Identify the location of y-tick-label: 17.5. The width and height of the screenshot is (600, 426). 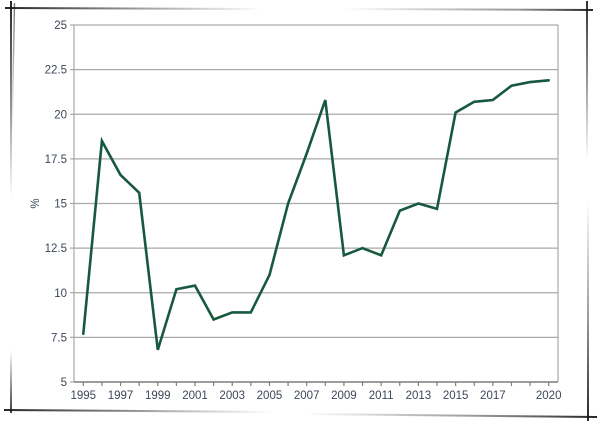
(56, 160).